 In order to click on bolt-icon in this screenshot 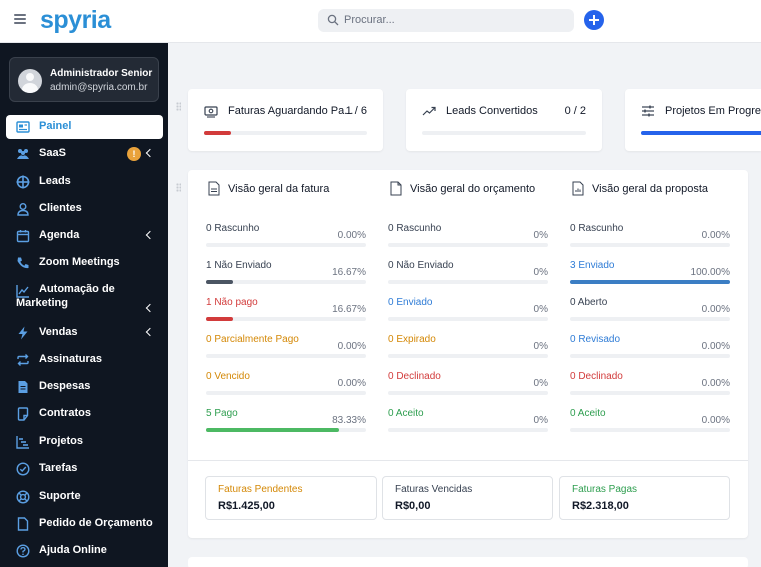, I will do `click(23, 333)`.